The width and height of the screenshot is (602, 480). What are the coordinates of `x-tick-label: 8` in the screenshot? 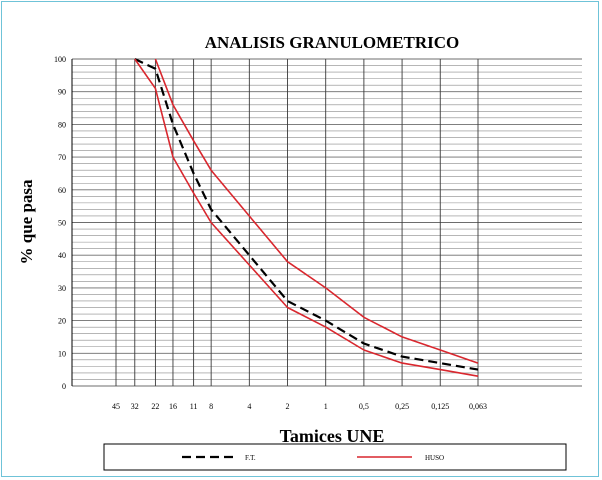 It's located at (211, 406).